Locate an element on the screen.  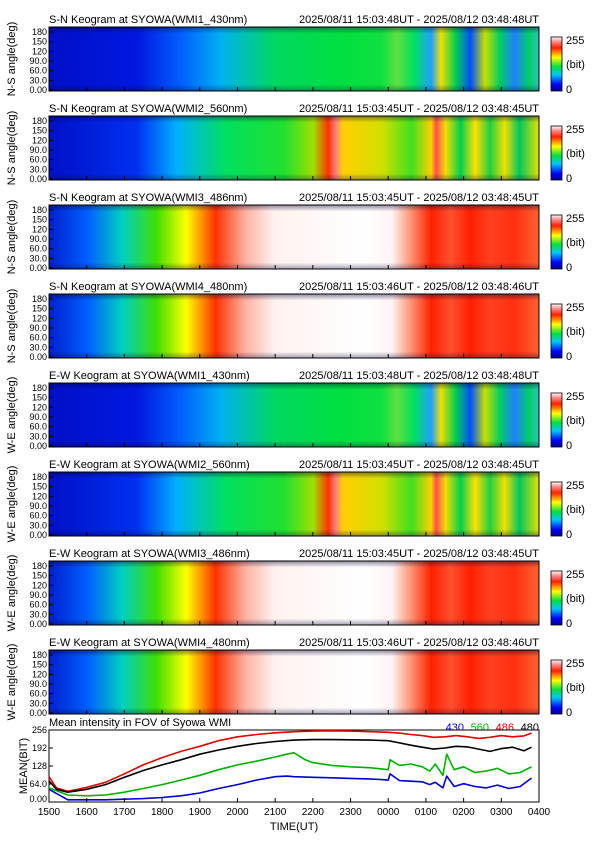
mean-xtick-label: 2000 is located at coordinates (237, 812).